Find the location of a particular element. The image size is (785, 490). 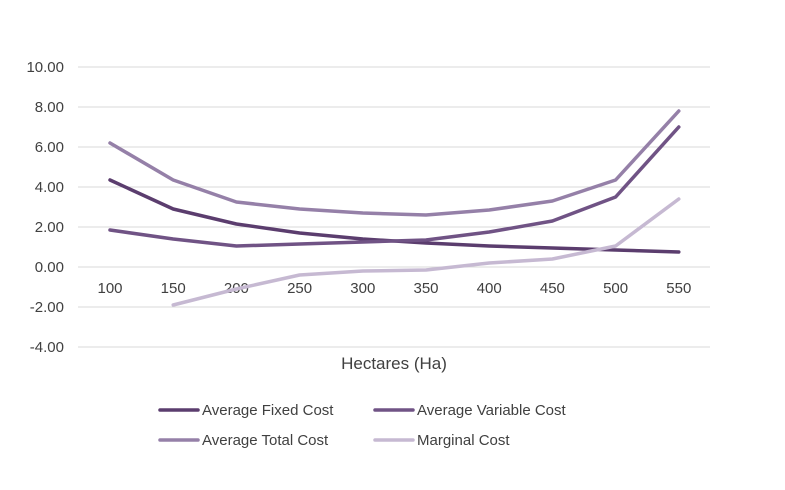

y-tick-label: 8.00 is located at coordinates (49, 107).